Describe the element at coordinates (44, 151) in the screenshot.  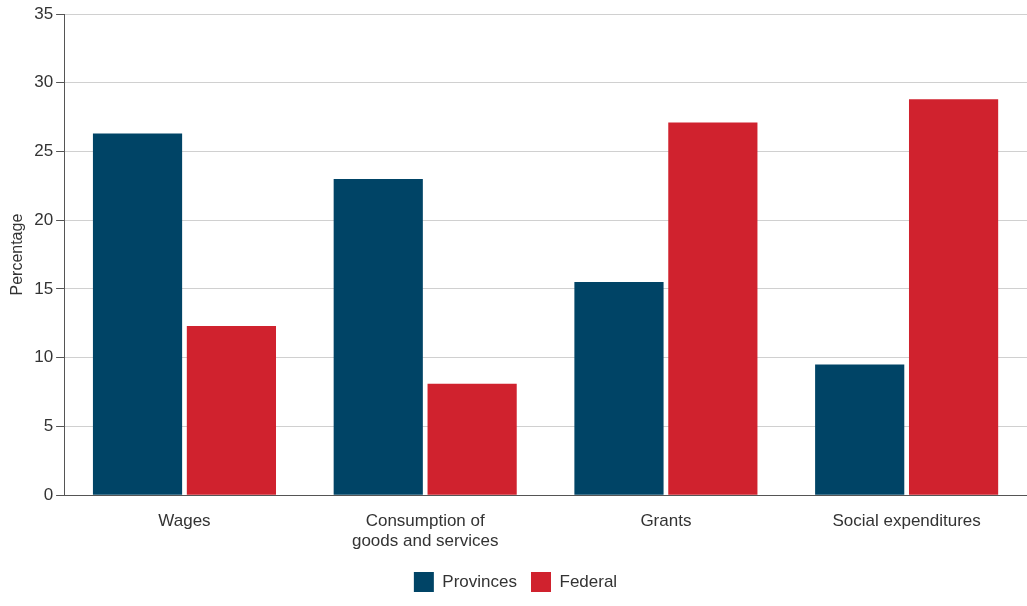
I see `y-tick-label: 25` at that location.